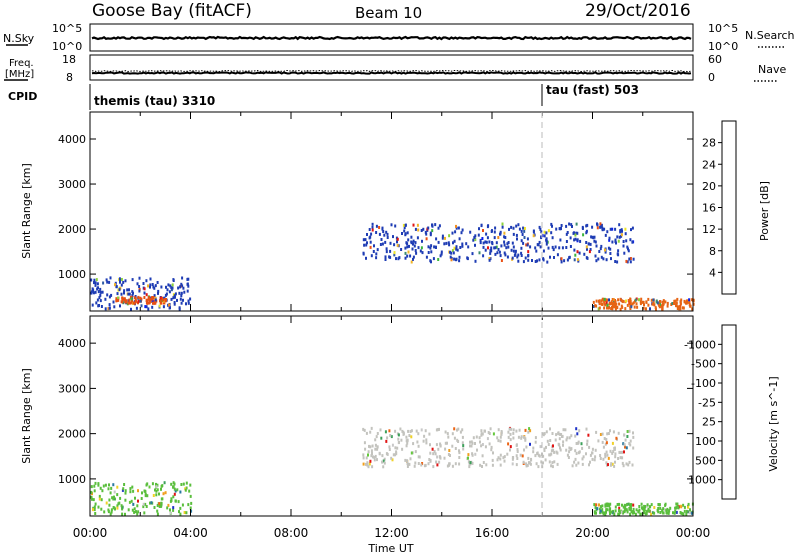 The image size is (800, 554). What do you see at coordinates (72, 434) in the screenshot?
I see `y-tick-label: 2000` at bounding box center [72, 434].